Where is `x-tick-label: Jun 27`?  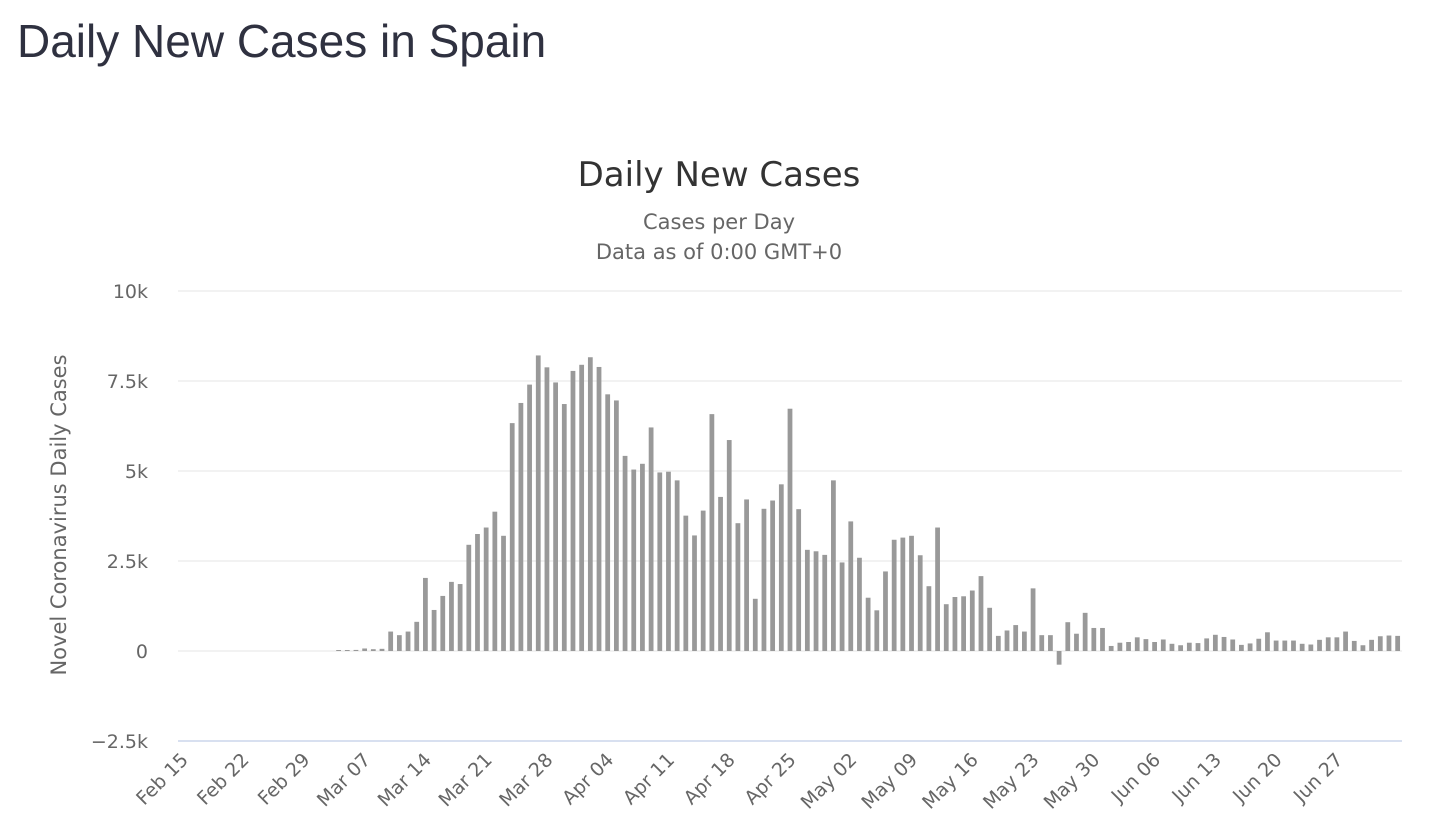
x-tick-label: Jun 27 is located at coordinates (1318, 778).